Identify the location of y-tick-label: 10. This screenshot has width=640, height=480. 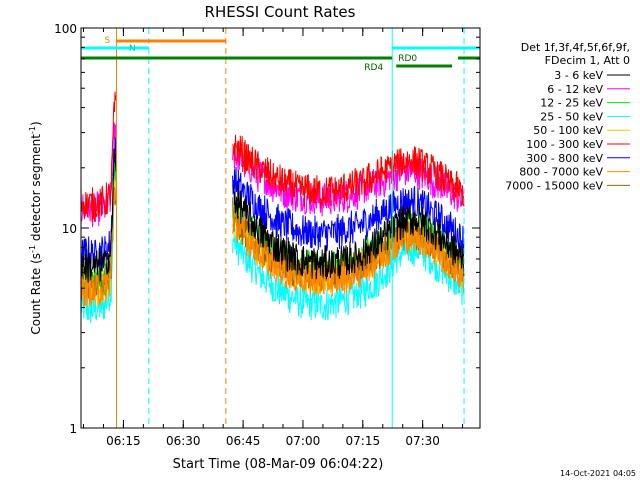
(69, 229).